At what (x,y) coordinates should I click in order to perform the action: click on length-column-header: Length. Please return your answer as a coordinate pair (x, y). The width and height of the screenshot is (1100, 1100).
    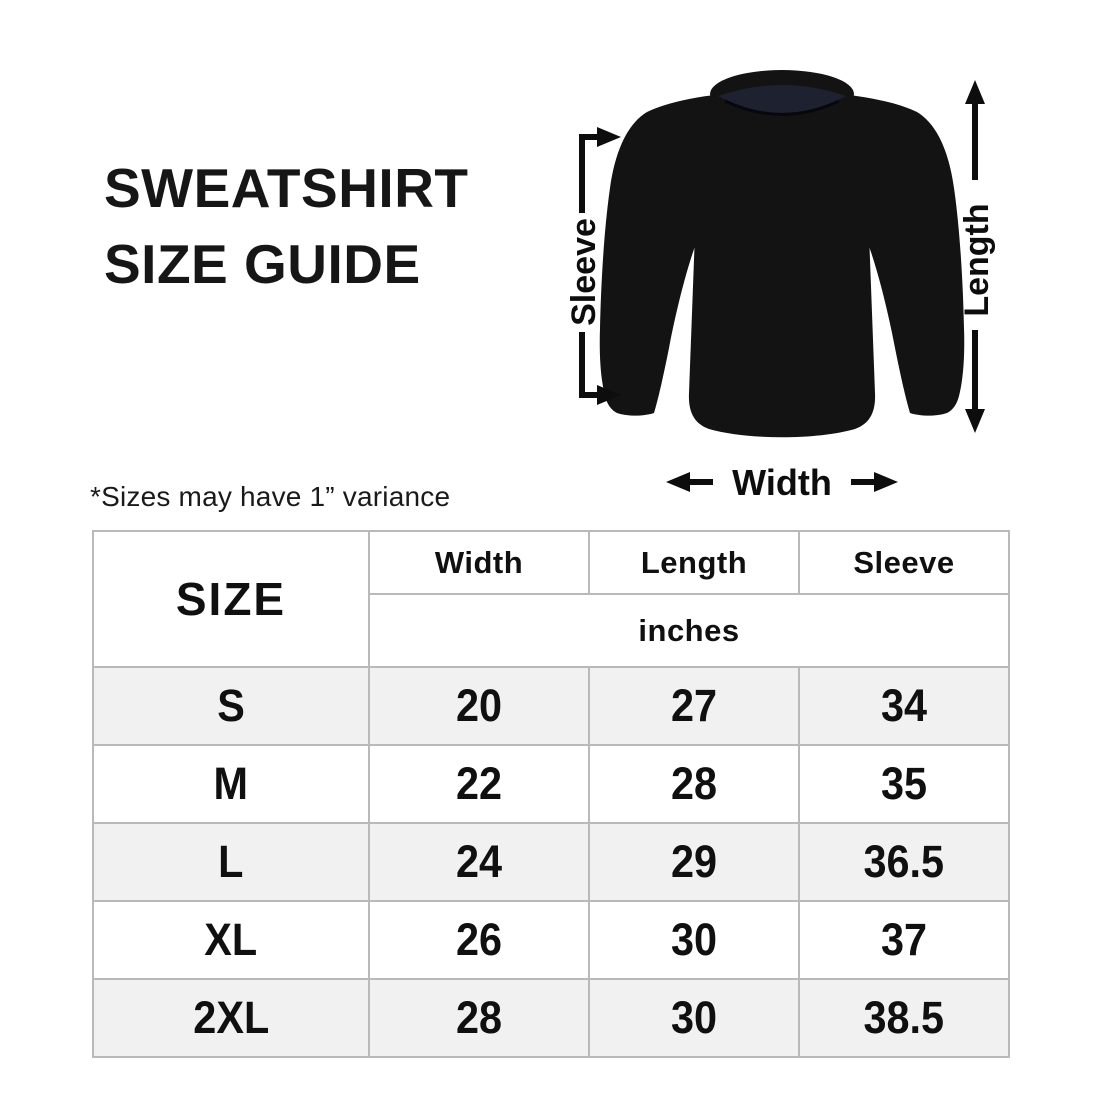
    Looking at the image, I should click on (694, 562).